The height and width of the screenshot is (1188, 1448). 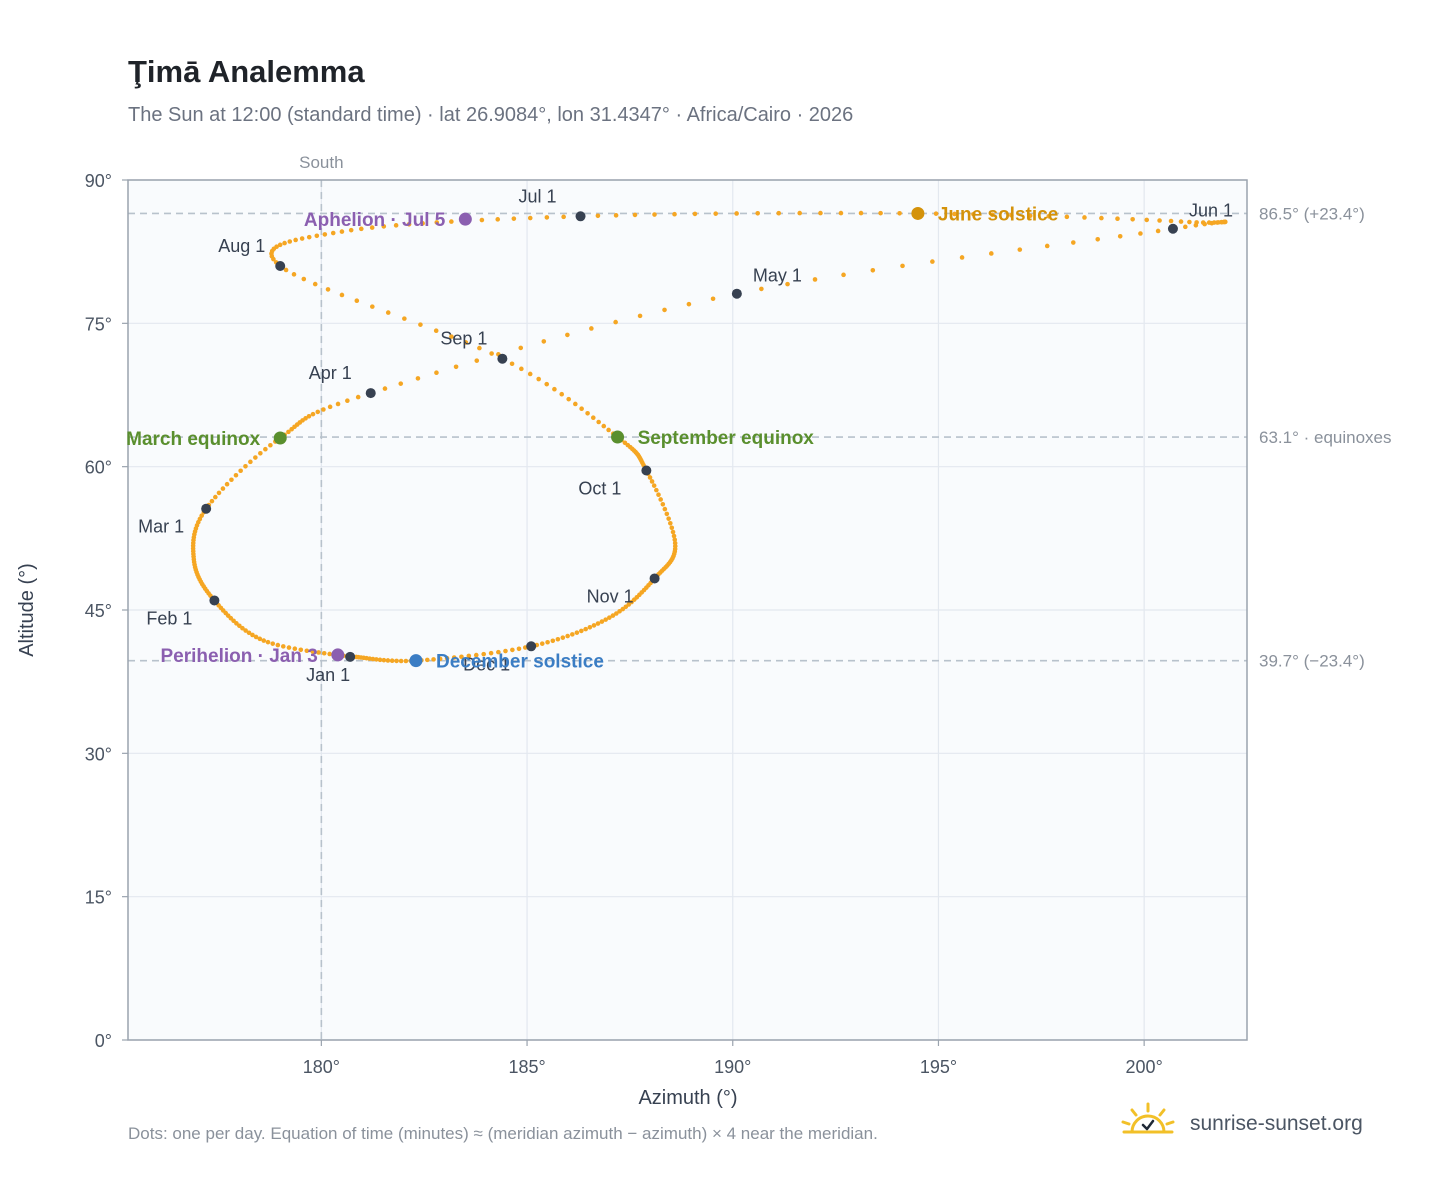 What do you see at coordinates (27, 610) in the screenshot?
I see `y-axis-label: Altitude (°)` at bounding box center [27, 610].